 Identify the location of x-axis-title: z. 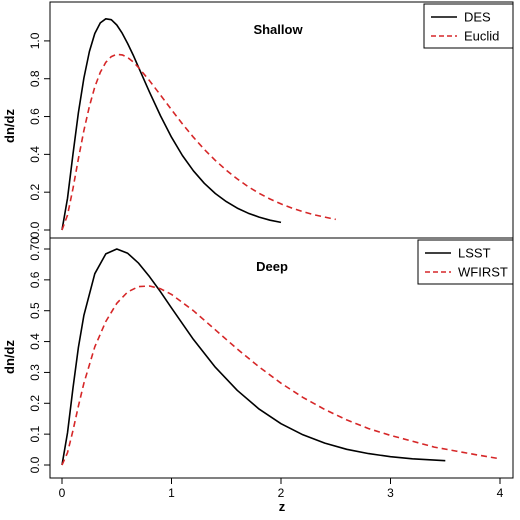
(282, 506).